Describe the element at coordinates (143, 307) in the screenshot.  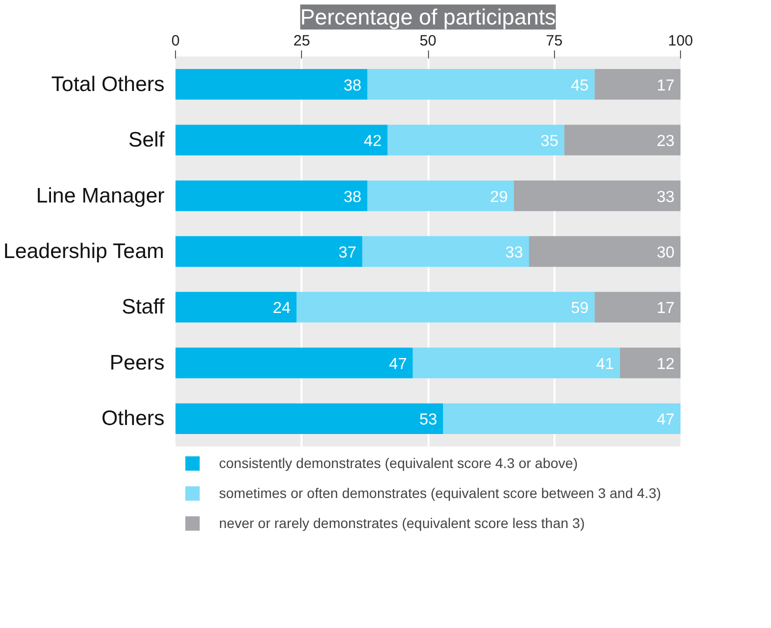
I see `y-tick-label: Staff` at that location.